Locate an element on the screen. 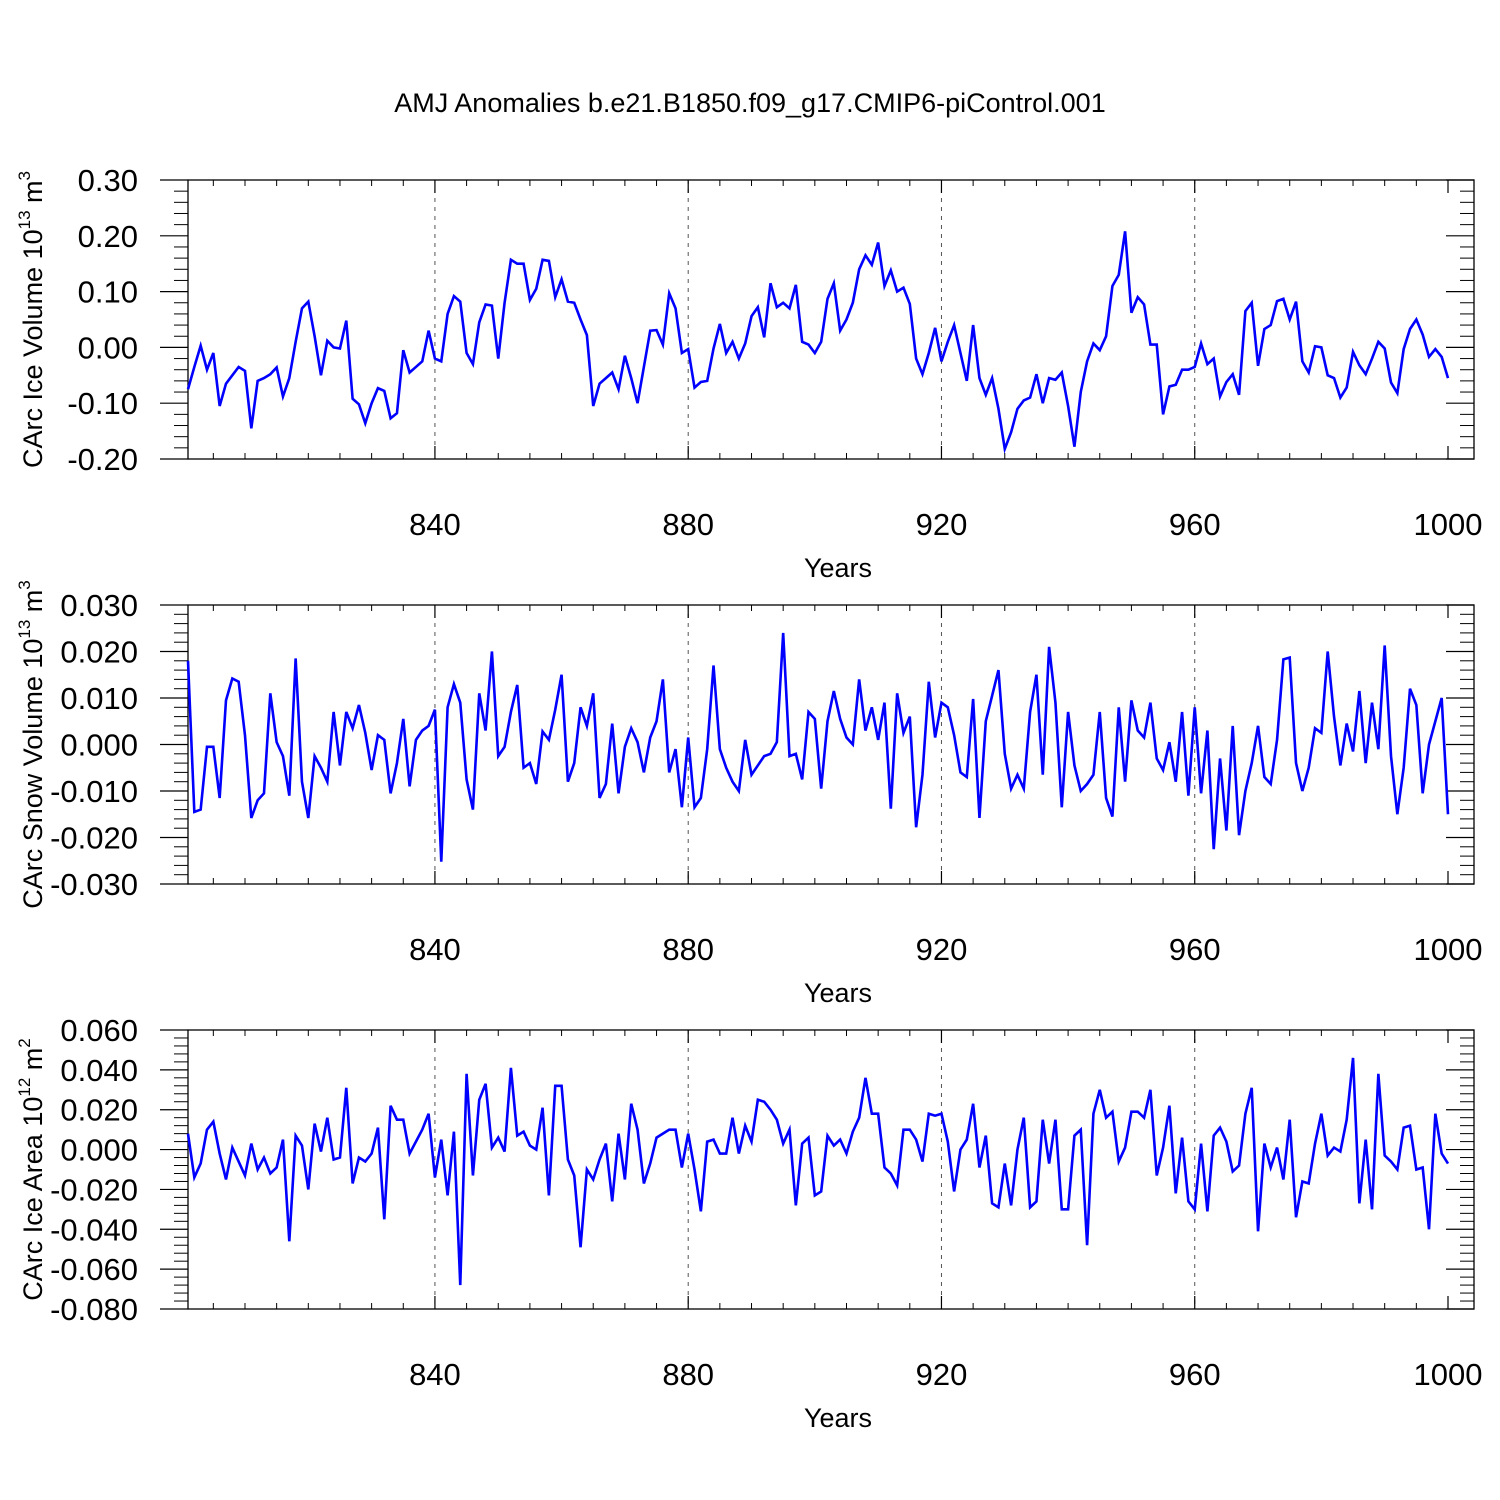  y-tick-label: -0.20 is located at coordinates (102, 459).